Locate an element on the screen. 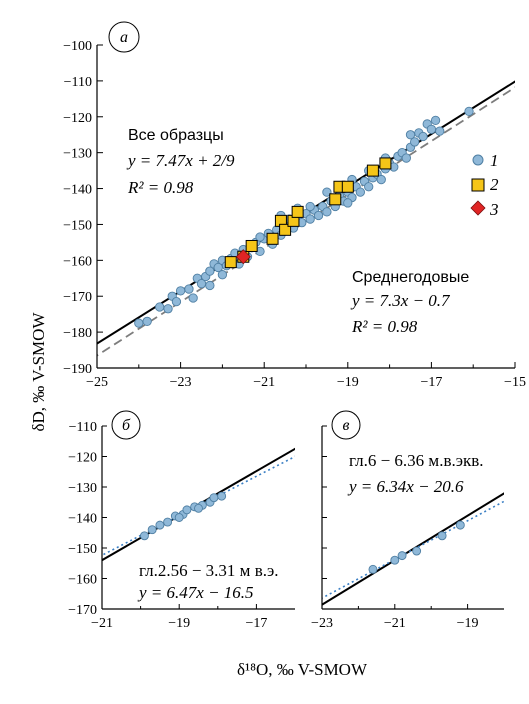  annotation-annual-mean: Среднегодовые y = 7.3x − 0.7 R² = 0.98 is located at coordinates (409, 302).